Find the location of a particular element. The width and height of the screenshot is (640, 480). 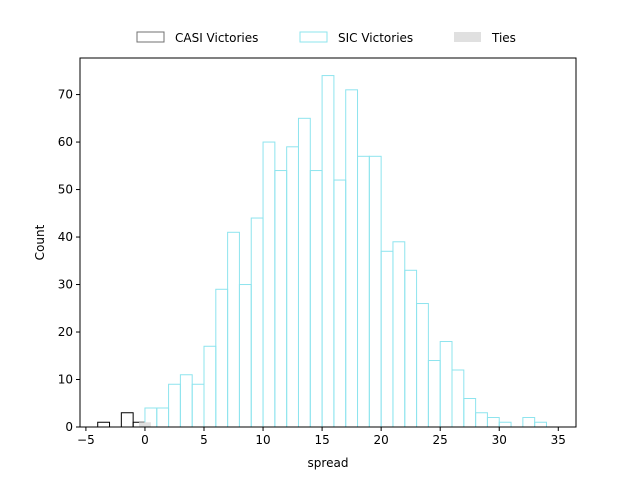

legend: CASI Victories SIC Victories Ties is located at coordinates (326, 38).